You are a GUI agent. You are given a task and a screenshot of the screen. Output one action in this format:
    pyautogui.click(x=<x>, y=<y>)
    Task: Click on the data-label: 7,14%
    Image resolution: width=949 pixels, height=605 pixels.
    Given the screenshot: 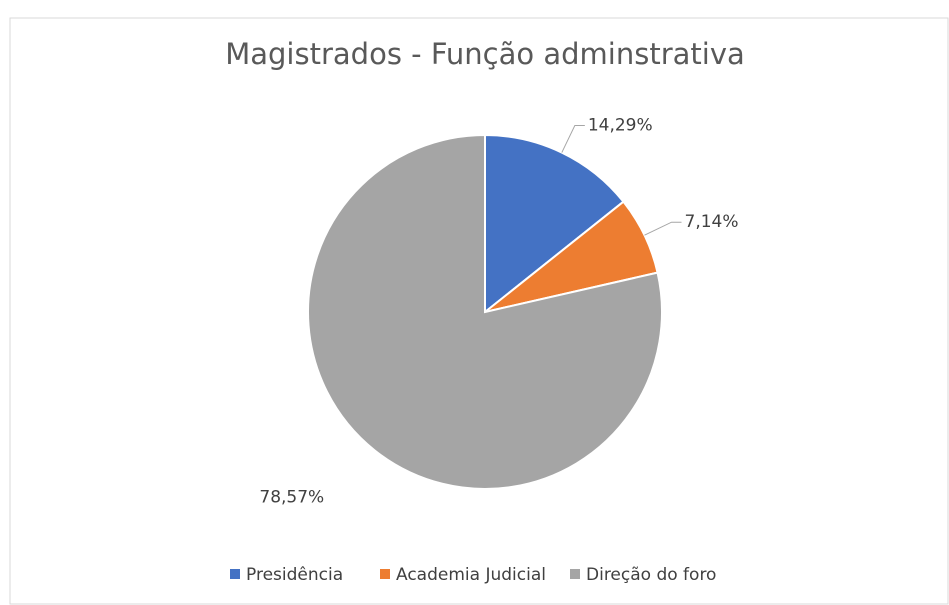 What is the action you would take?
    pyautogui.click(x=712, y=222)
    